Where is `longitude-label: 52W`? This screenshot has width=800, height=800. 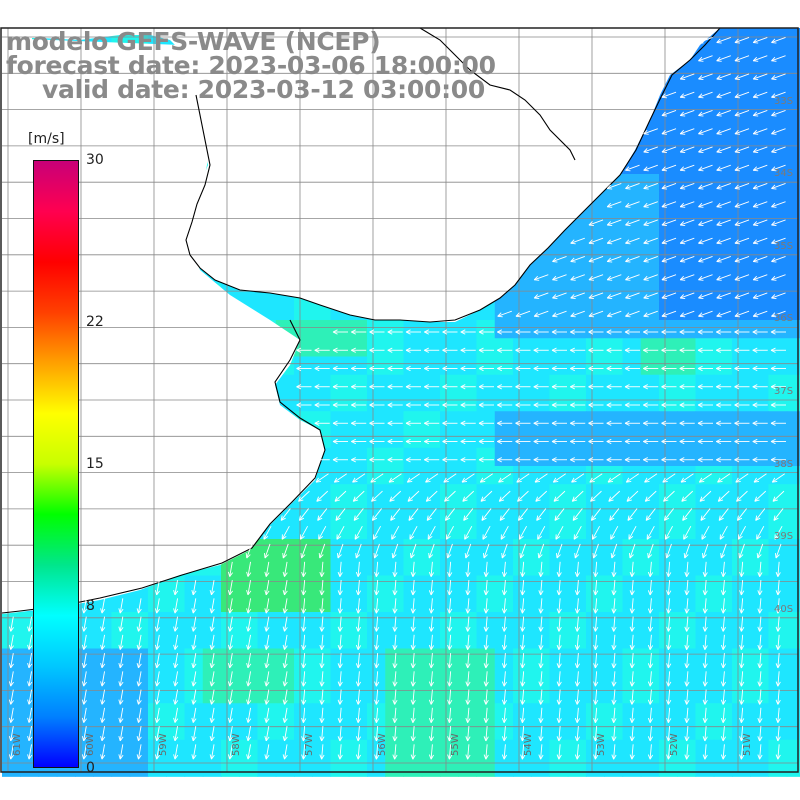
longitude-label: 52W is located at coordinates (674, 744).